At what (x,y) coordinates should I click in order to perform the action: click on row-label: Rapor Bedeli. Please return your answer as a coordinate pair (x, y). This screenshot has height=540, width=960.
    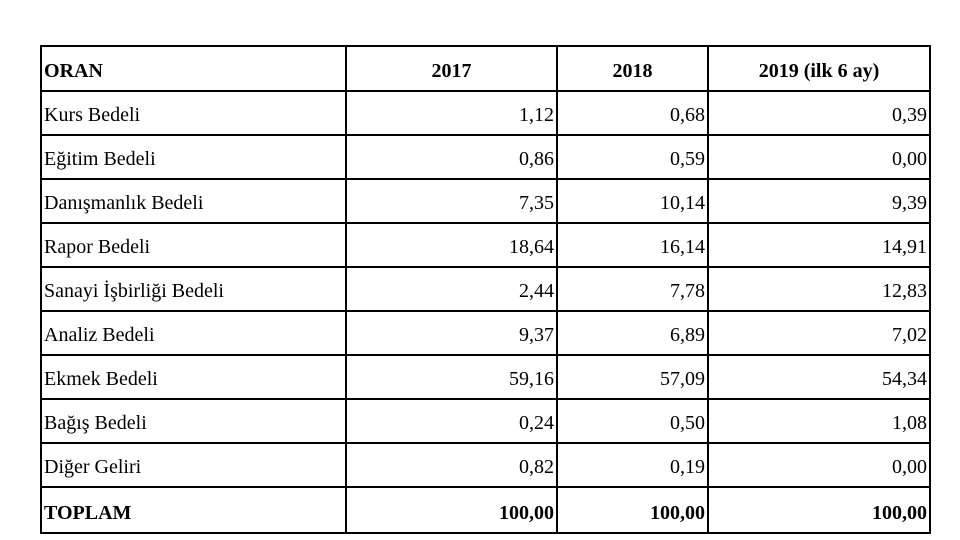
    Looking at the image, I should click on (193, 245).